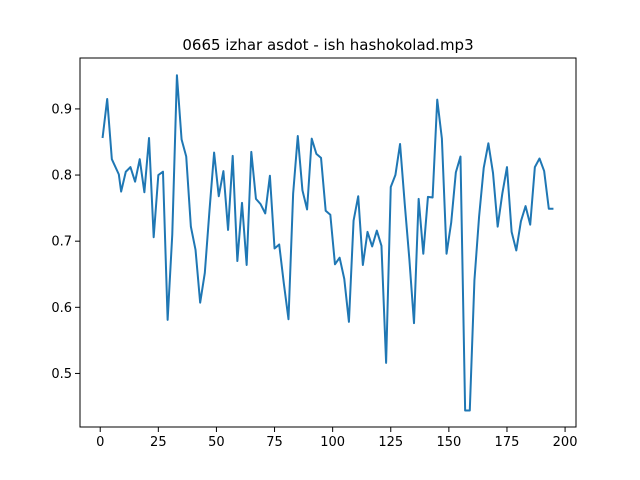 Image resolution: width=640 pixels, height=480 pixels. I want to click on y-tick-label: 0.6, so click(61, 308).